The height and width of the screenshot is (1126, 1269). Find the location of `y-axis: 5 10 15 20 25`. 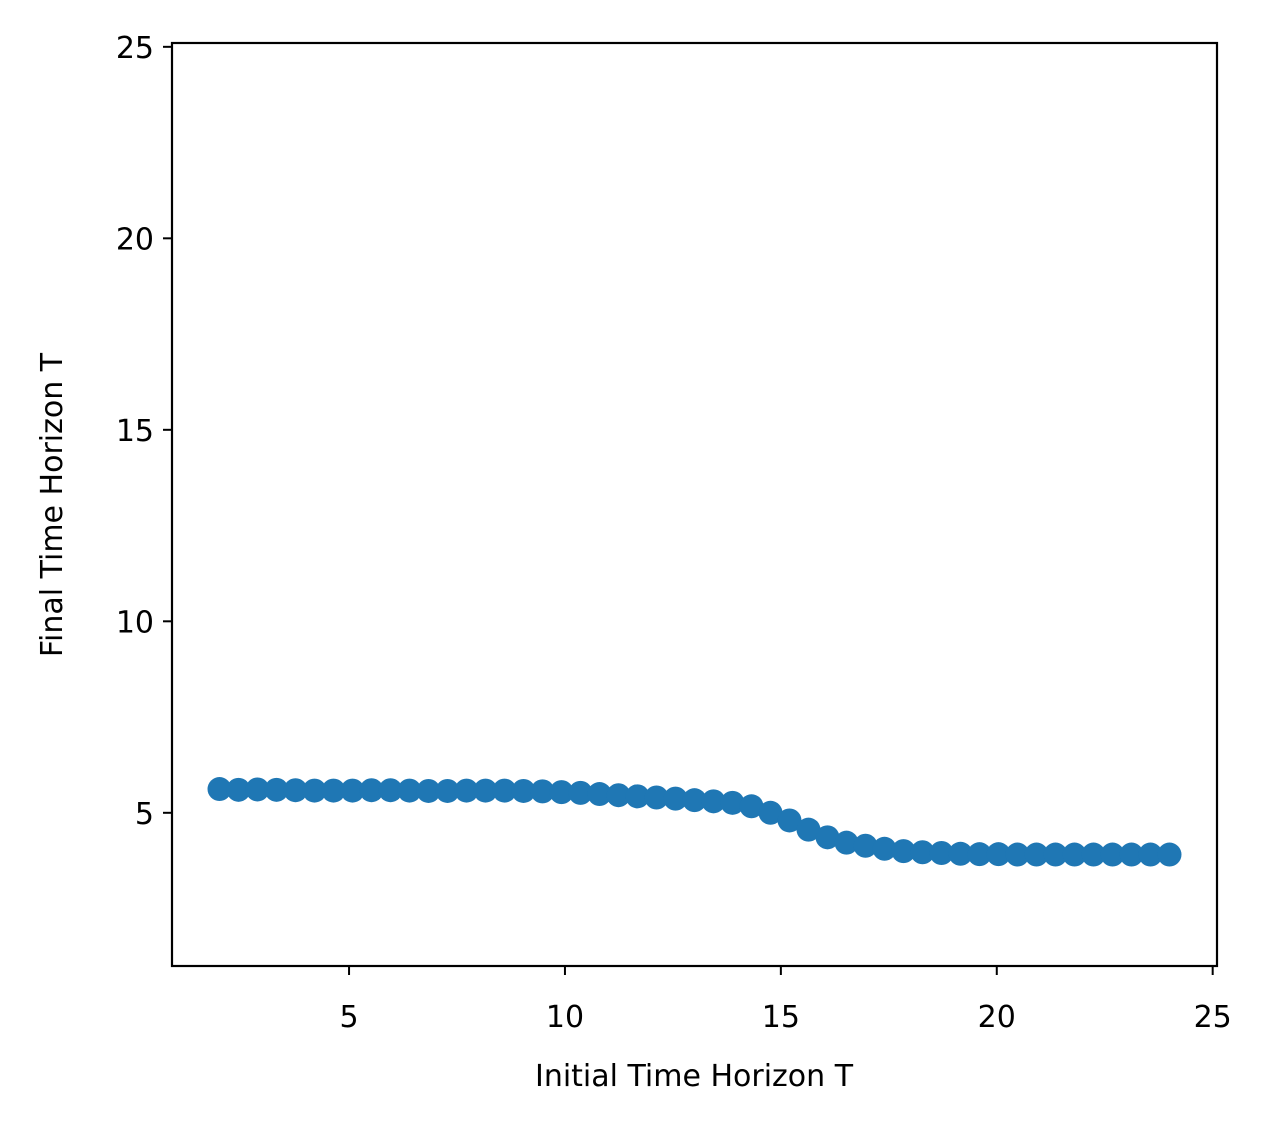

y-axis: 5 10 15 20 25 is located at coordinates (144, 431).